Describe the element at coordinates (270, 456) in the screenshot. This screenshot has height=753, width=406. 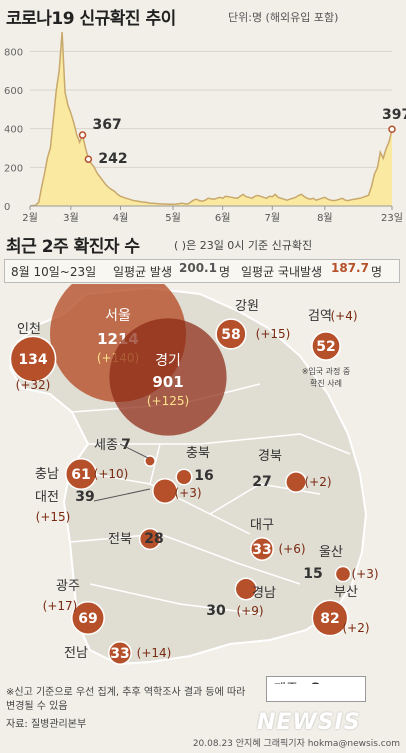
I see `region-name: 경북` at that location.